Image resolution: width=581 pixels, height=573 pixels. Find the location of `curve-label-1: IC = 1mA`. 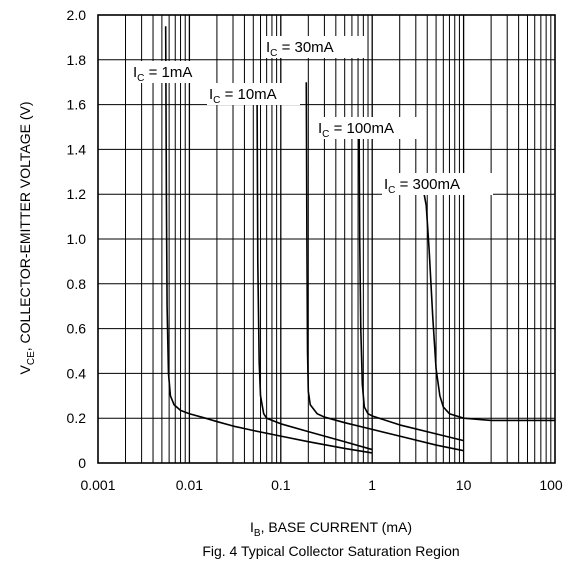

curve-label-1: IC = 1mA is located at coordinates (162, 74).